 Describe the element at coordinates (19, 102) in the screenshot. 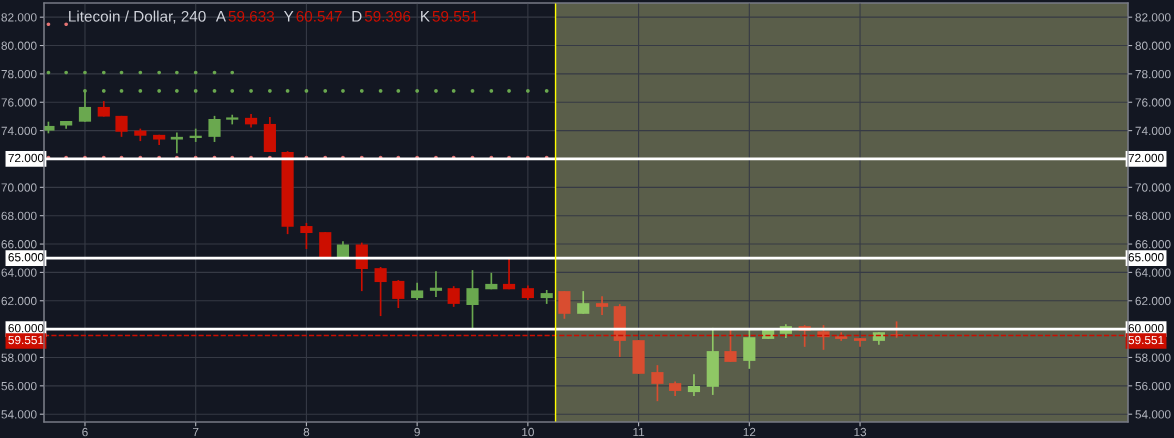

I see `y-tick-label: 76.000` at that location.